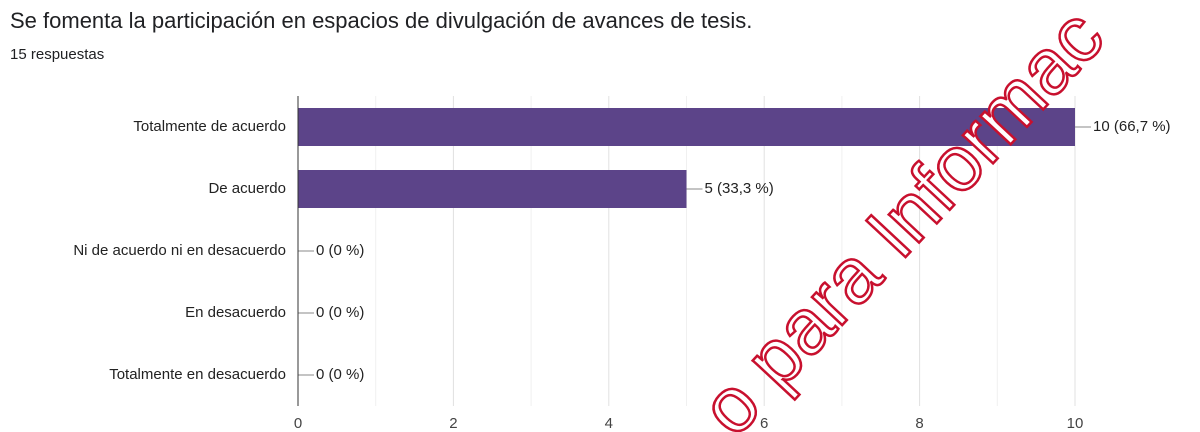 The width and height of the screenshot is (1200, 432). What do you see at coordinates (179, 250) in the screenshot?
I see `y-tick-label: Ni de acuerdo ni en desacuerdo` at bounding box center [179, 250].